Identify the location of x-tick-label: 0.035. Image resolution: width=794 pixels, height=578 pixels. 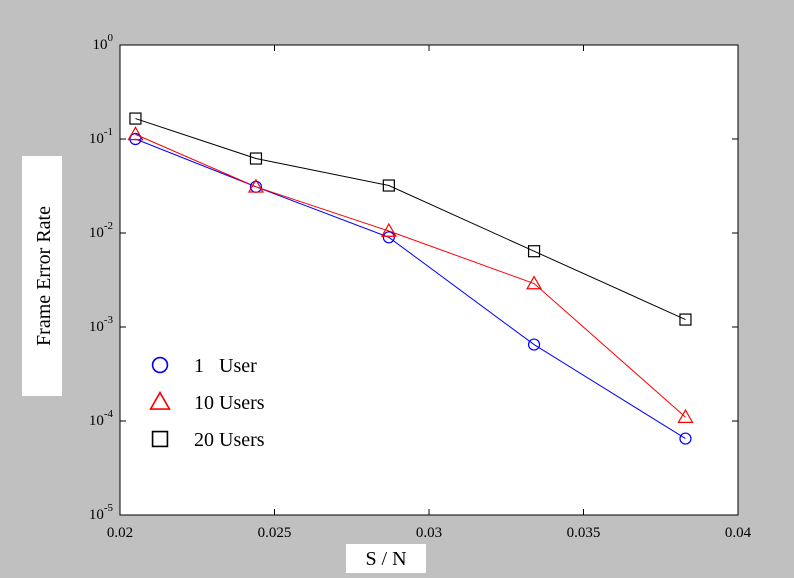
(584, 533).